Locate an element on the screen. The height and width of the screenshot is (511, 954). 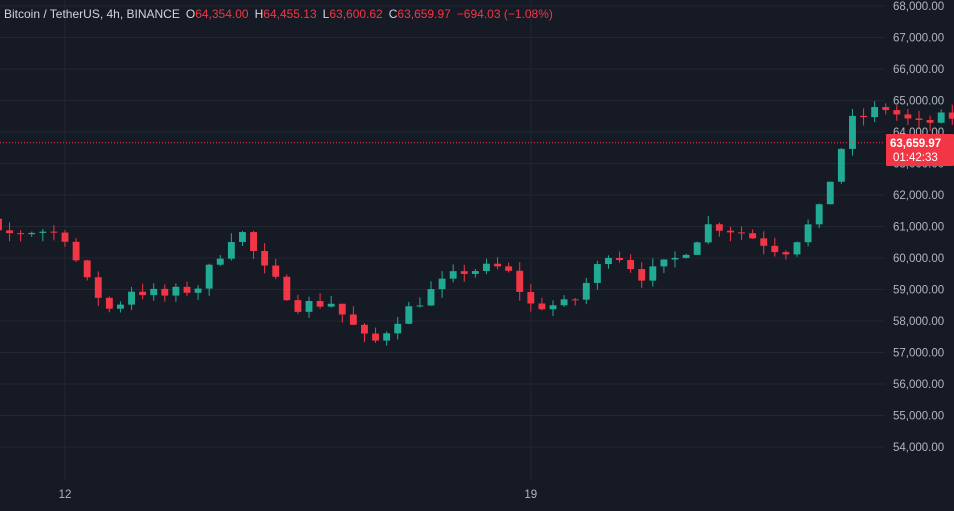
bar-countdown-label: 01:42:33 is located at coordinates (915, 158).